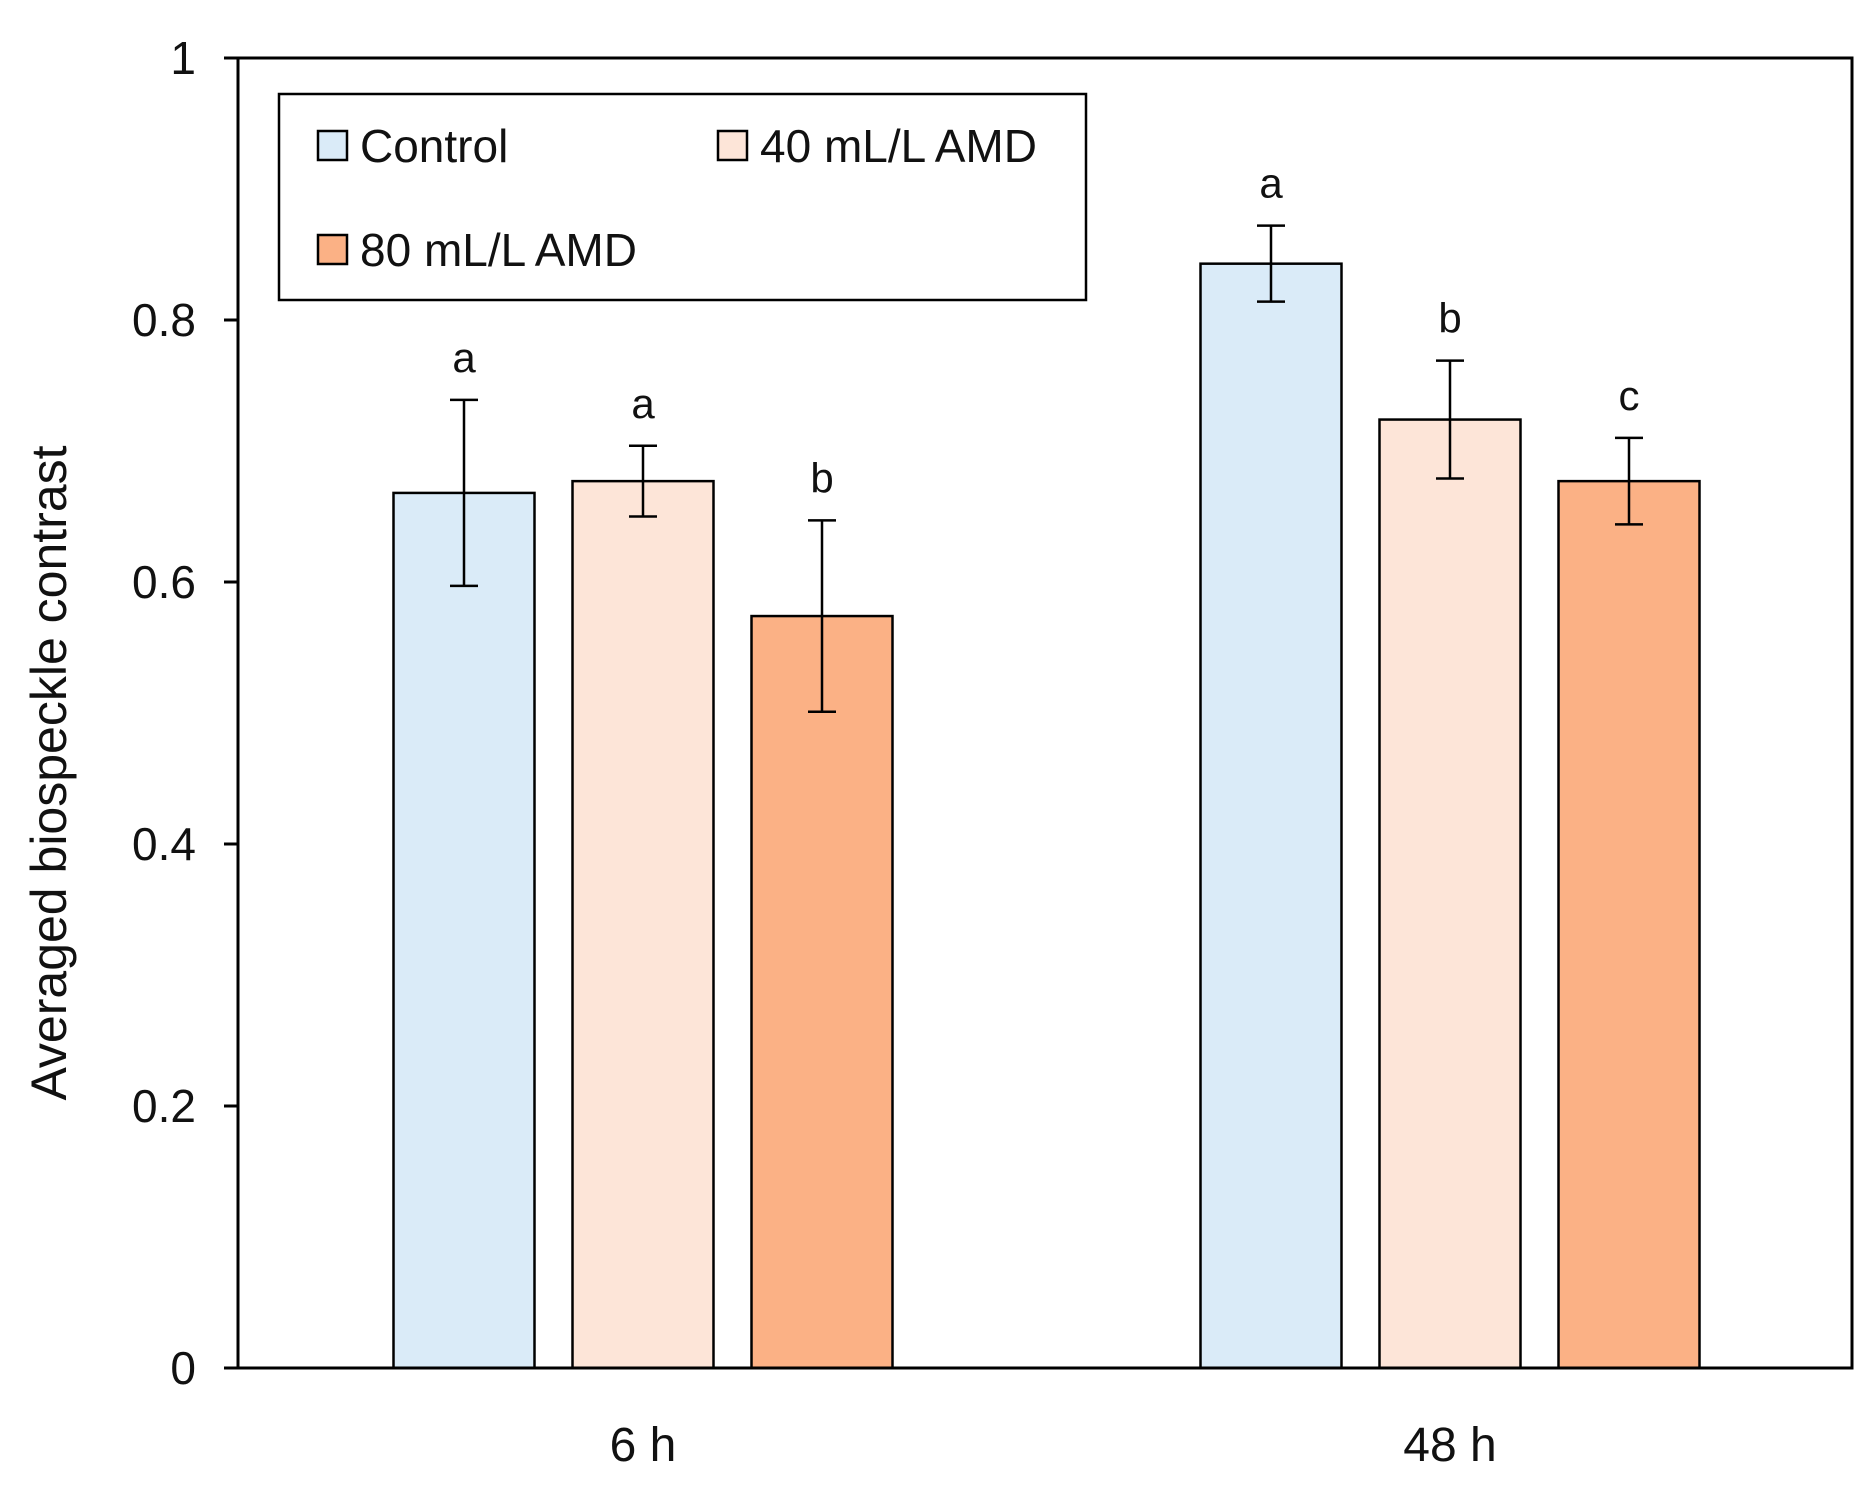  Describe the element at coordinates (164, 844) in the screenshot. I see `y-tick-label: 0.4` at that location.